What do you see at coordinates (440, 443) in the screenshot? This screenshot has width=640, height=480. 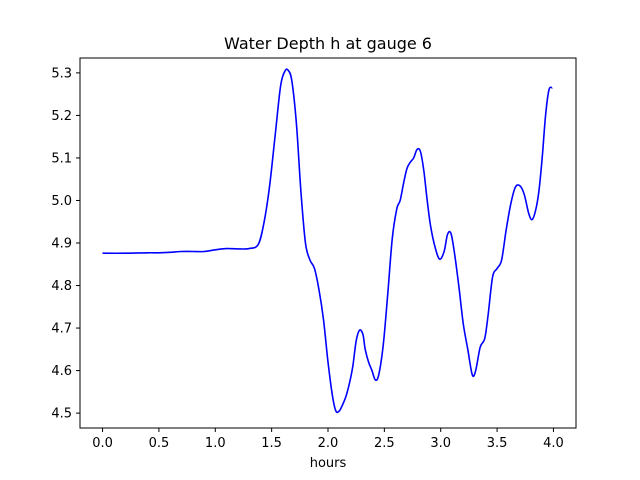 I see `x-tick-label: 3.0` at bounding box center [440, 443].